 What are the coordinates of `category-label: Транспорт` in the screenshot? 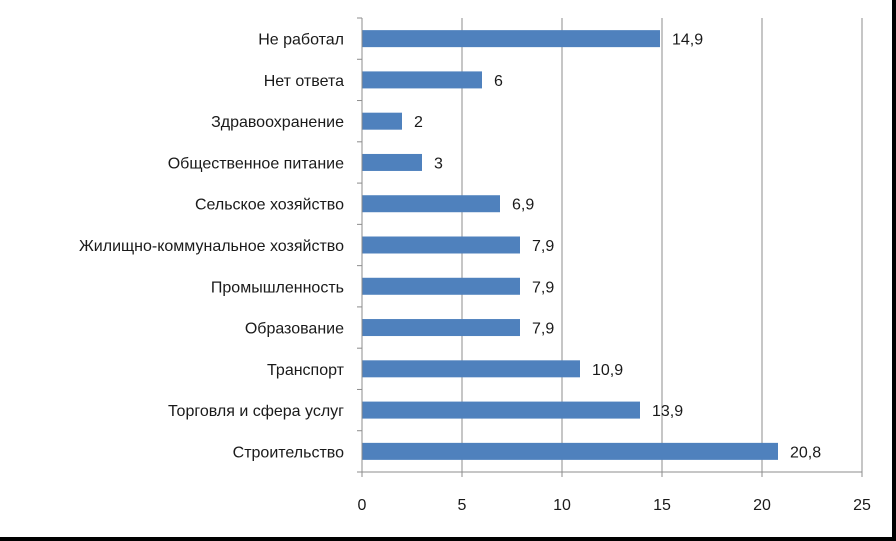 It's located at (306, 370).